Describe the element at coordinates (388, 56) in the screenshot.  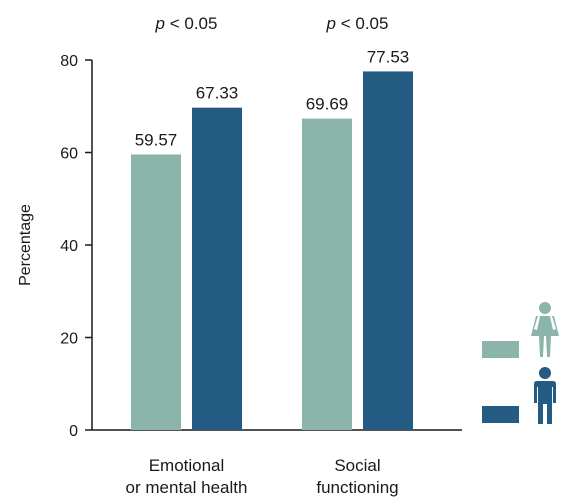
I see `bar-value-label: 77.53` at that location.